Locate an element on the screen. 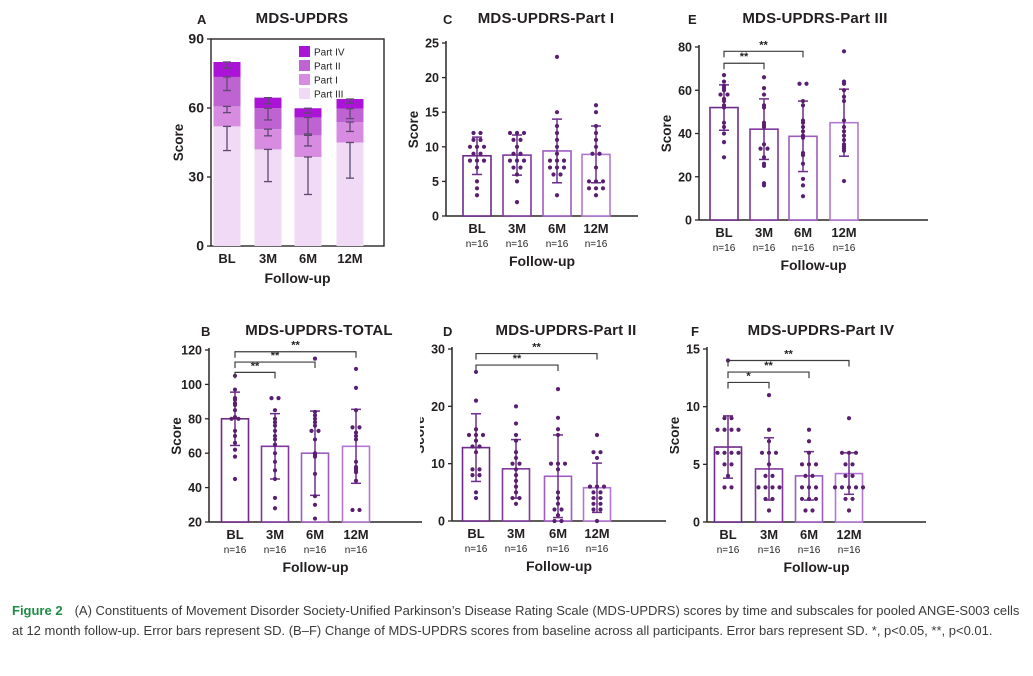 Image resolution: width=1033 pixels, height=676 pixels. y-tick-label: 90 is located at coordinates (196, 39).